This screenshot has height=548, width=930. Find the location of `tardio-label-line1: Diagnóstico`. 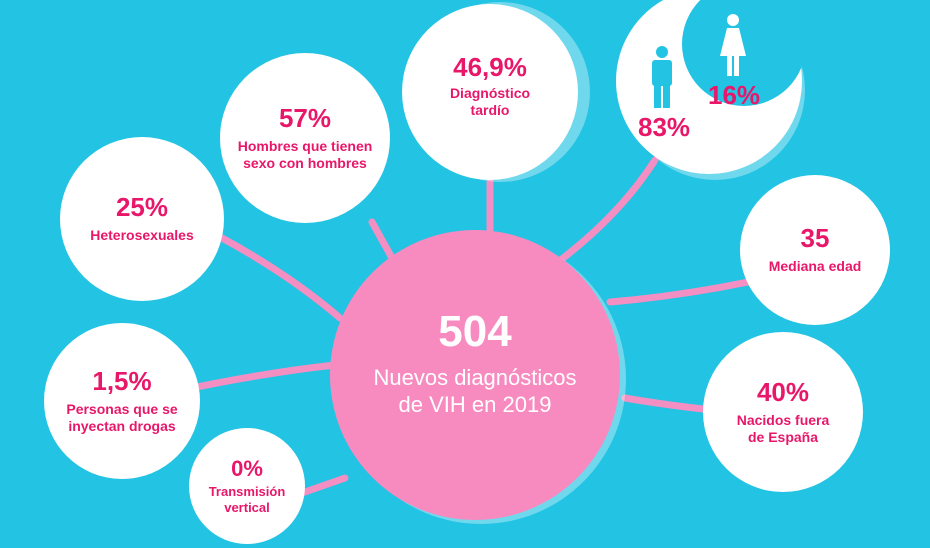

tardio-label-line1: Diagnóstico is located at coordinates (490, 92).